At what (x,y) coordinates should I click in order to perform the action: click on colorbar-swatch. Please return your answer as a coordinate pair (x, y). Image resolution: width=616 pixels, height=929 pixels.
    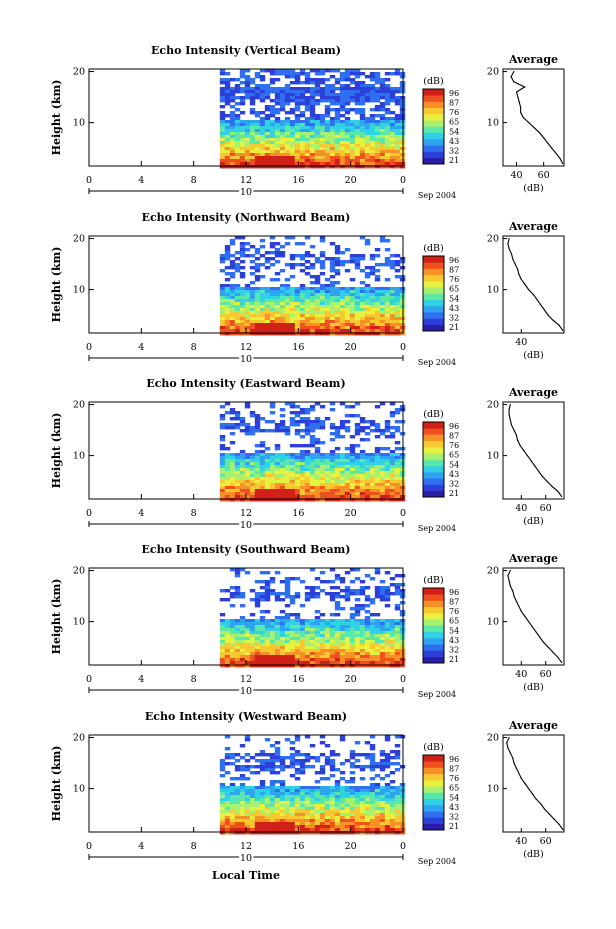
    Looking at the image, I should click on (433, 777).